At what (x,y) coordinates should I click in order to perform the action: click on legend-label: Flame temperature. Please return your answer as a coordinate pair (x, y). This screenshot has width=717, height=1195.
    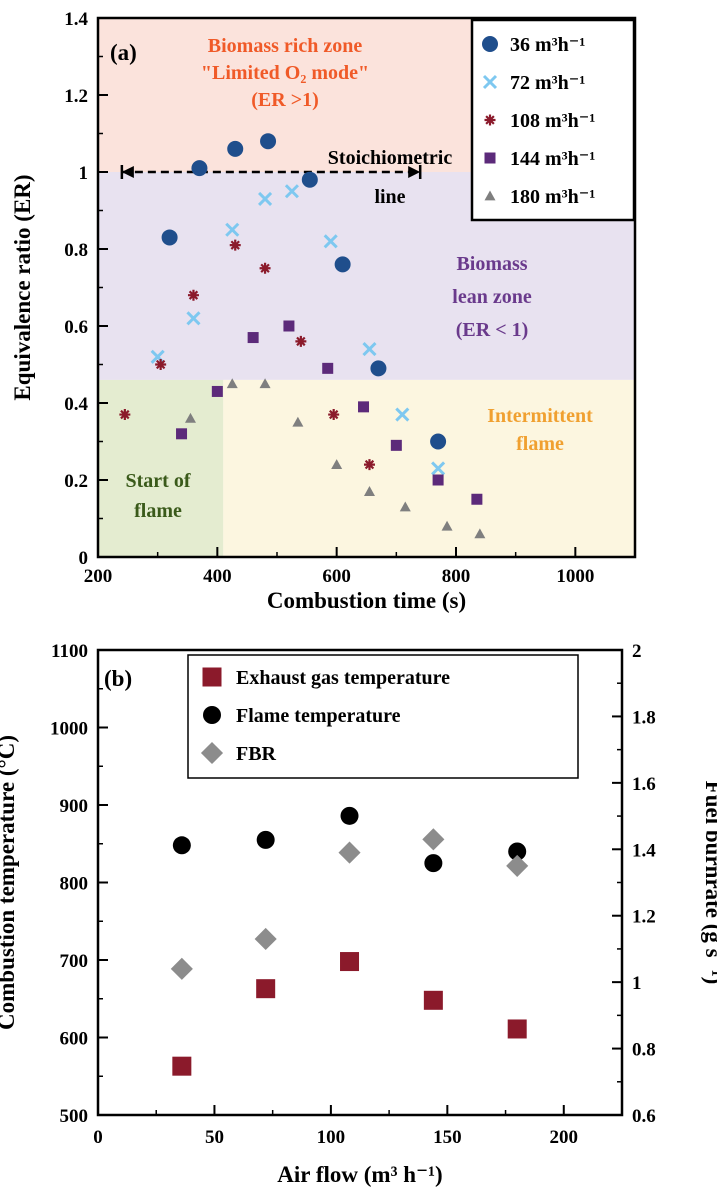
    Looking at the image, I should click on (318, 716).